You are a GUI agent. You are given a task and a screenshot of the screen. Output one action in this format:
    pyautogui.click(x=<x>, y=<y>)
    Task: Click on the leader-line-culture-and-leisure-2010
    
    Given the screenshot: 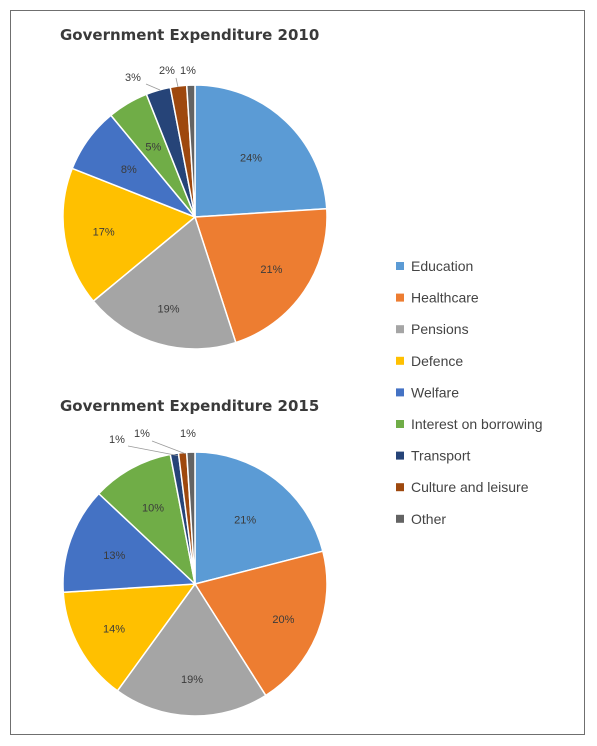 What is the action you would take?
    pyautogui.click(x=177, y=82)
    